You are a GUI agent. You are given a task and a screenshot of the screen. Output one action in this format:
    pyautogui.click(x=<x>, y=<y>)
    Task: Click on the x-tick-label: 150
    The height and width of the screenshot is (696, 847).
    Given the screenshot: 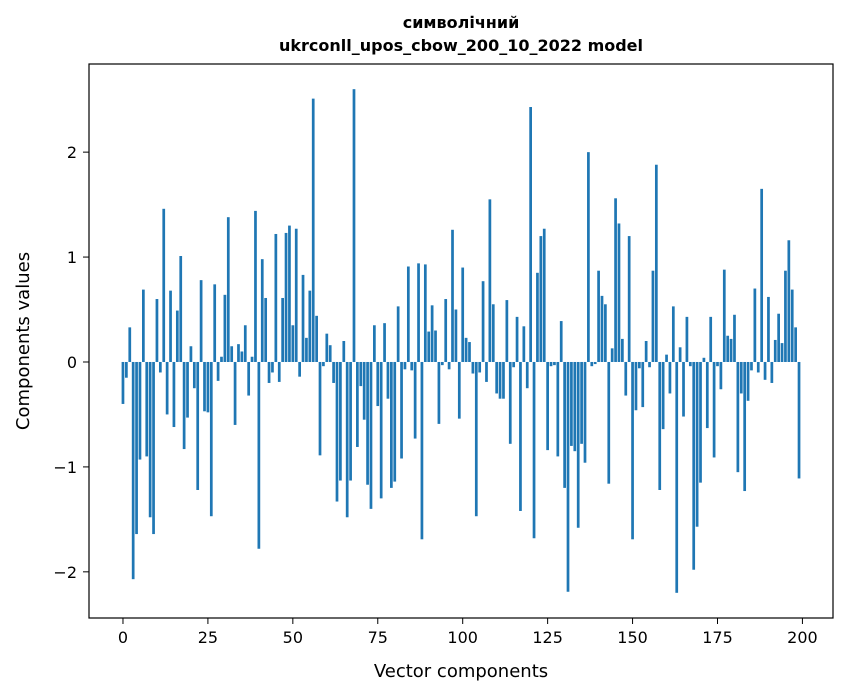 What is the action you would take?
    pyautogui.click(x=632, y=637)
    